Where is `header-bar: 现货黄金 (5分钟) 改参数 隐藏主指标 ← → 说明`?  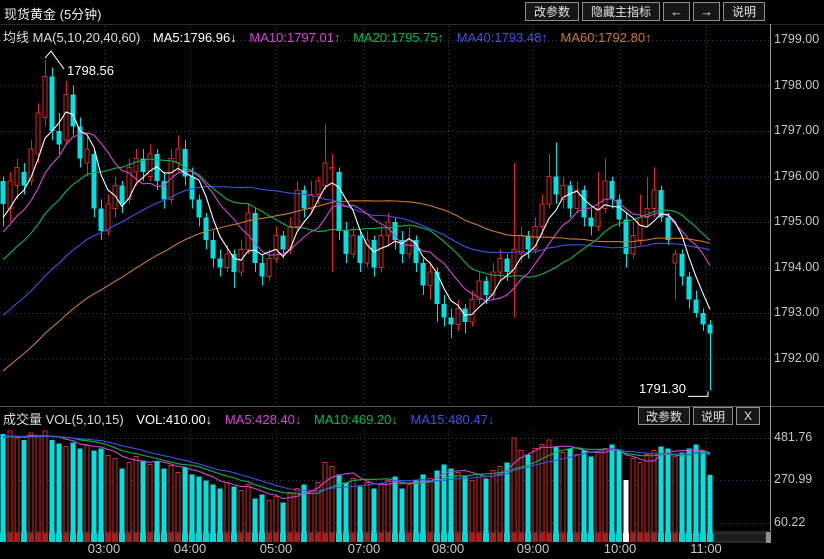
header-bar: 现货黄金 (5分钟) 改参数 隐藏主指标 ← → 说明 is located at coordinates (412, 12).